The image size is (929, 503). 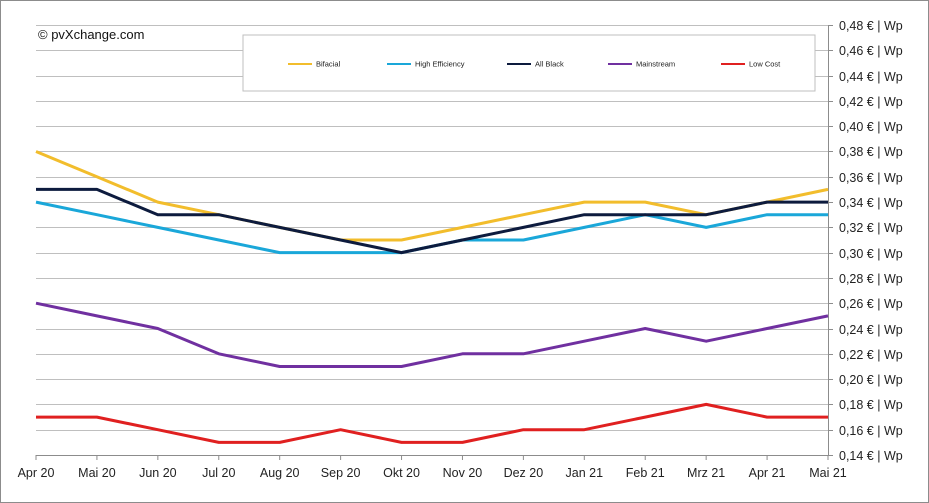 What do you see at coordinates (97, 473) in the screenshot?
I see `x-tick-label: Mai 20` at bounding box center [97, 473].